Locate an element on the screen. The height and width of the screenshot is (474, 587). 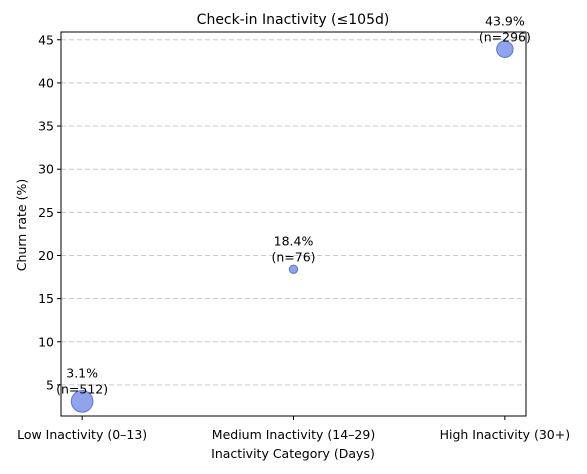
y-tick-label: 15 is located at coordinates (46, 298).